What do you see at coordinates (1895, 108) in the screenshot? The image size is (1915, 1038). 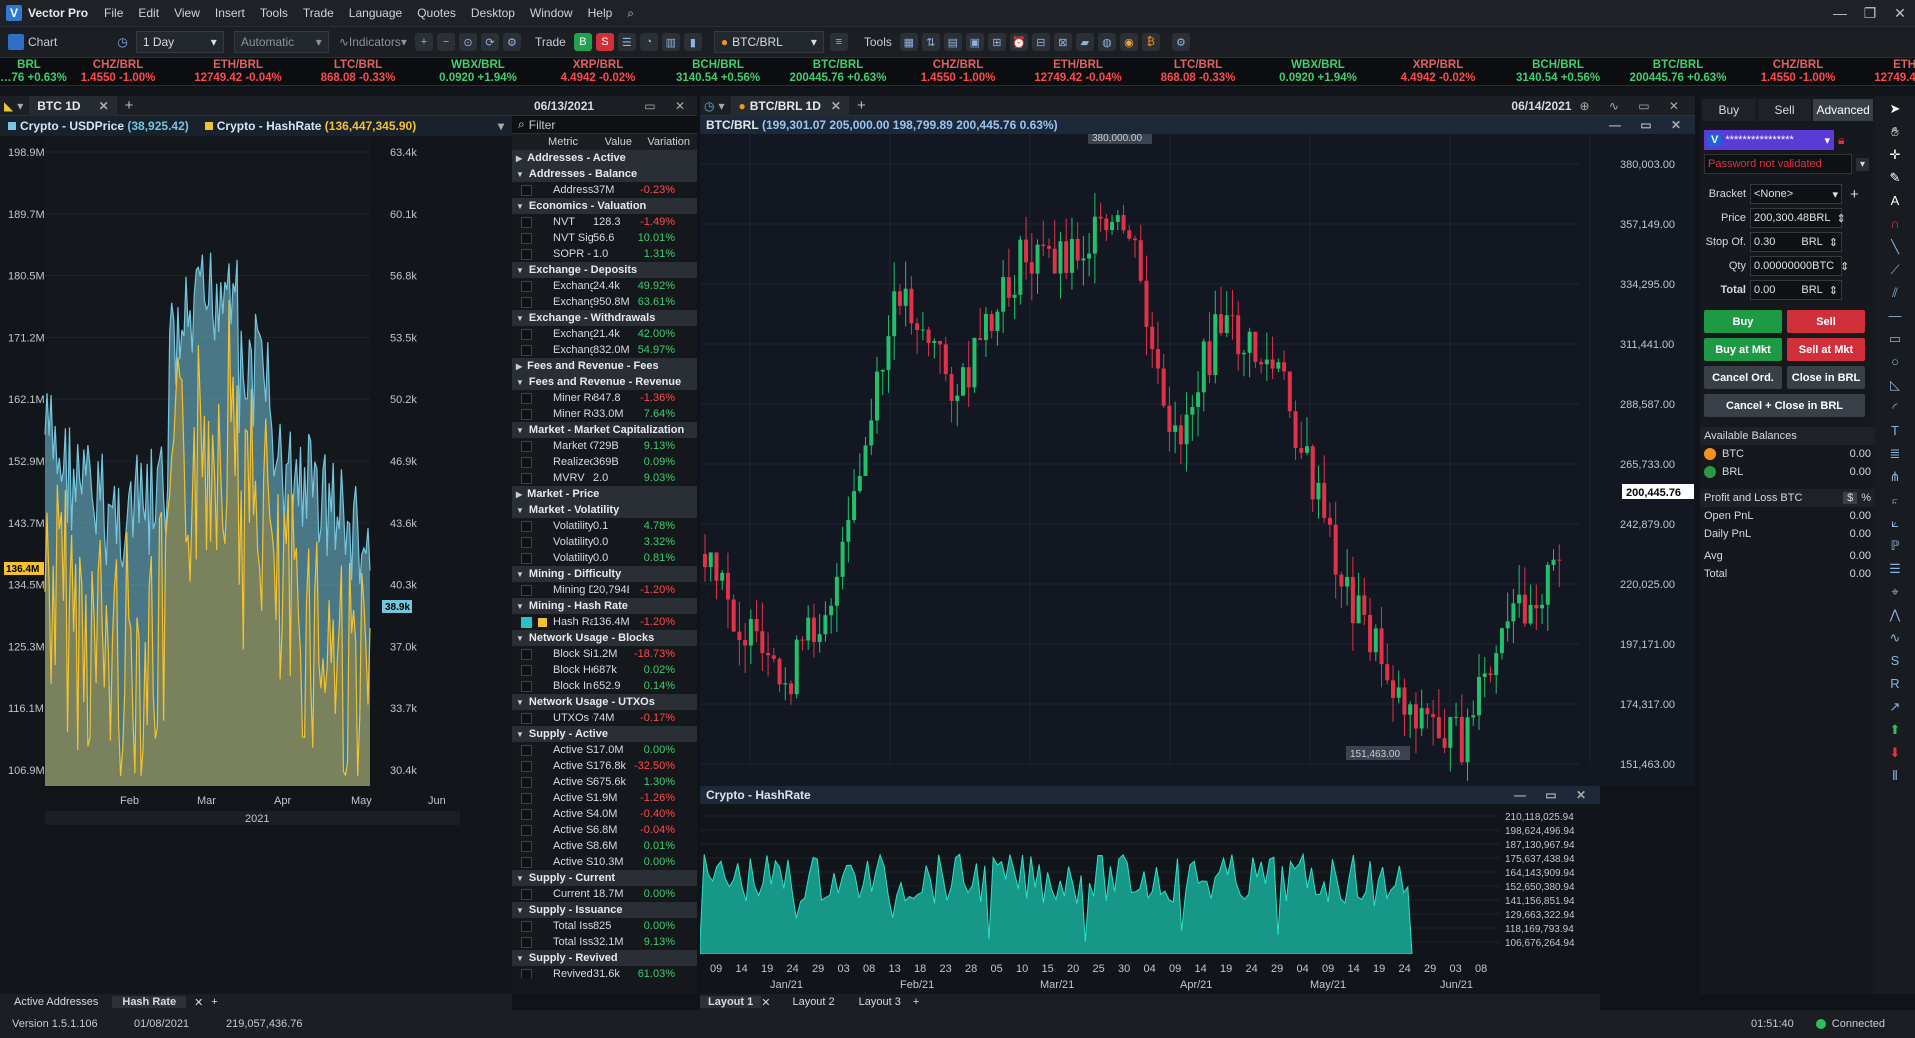 I see `cursor-icon: ➤` at bounding box center [1895, 108].